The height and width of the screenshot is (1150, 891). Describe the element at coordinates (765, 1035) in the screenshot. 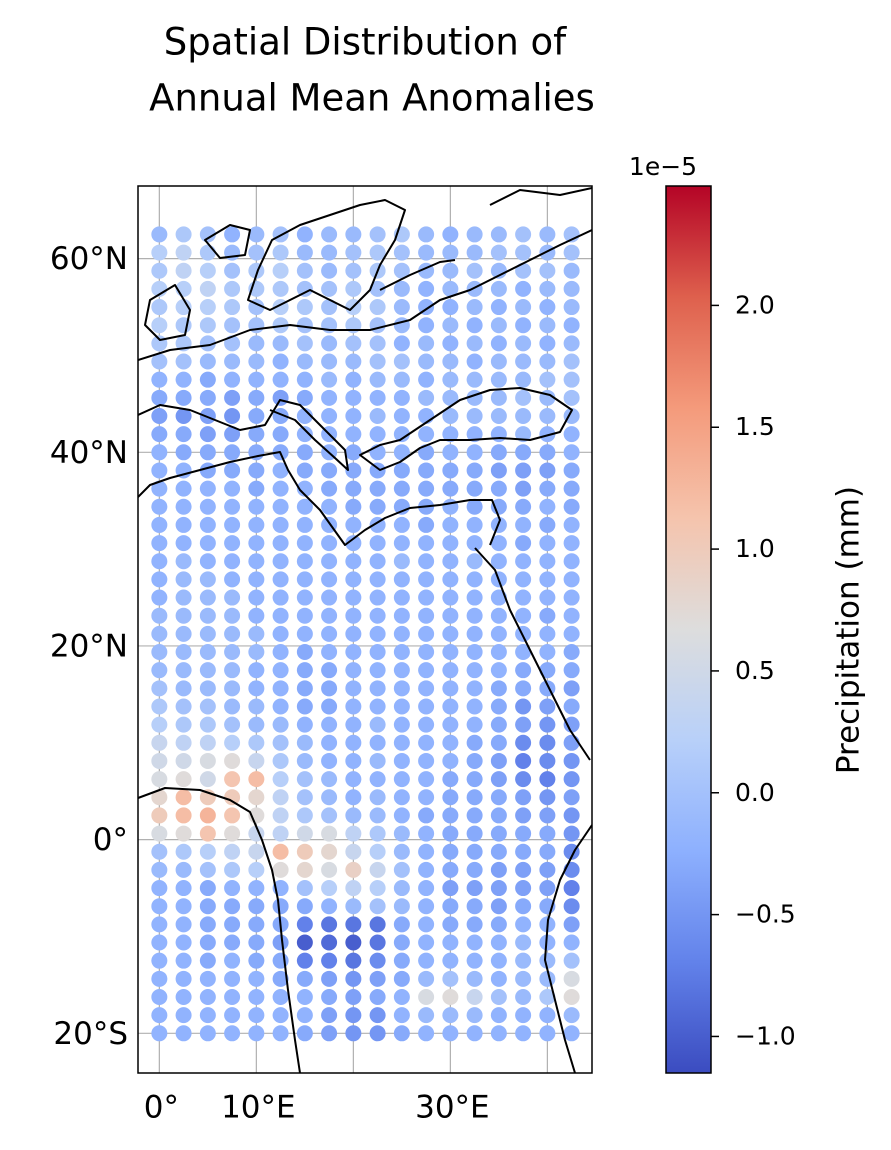

I see `colorbar-tick-label: −1.0` at that location.